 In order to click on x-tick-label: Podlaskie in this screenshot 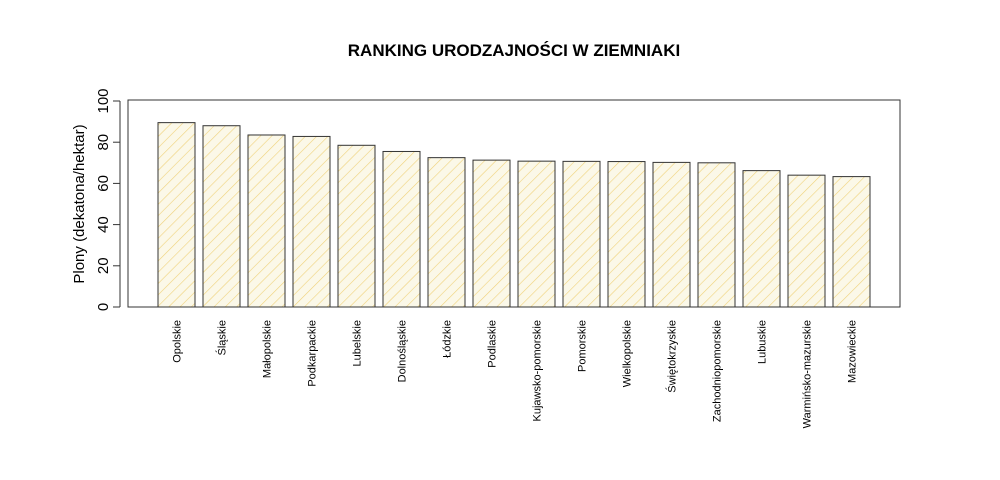, I will do `click(493, 344)`.